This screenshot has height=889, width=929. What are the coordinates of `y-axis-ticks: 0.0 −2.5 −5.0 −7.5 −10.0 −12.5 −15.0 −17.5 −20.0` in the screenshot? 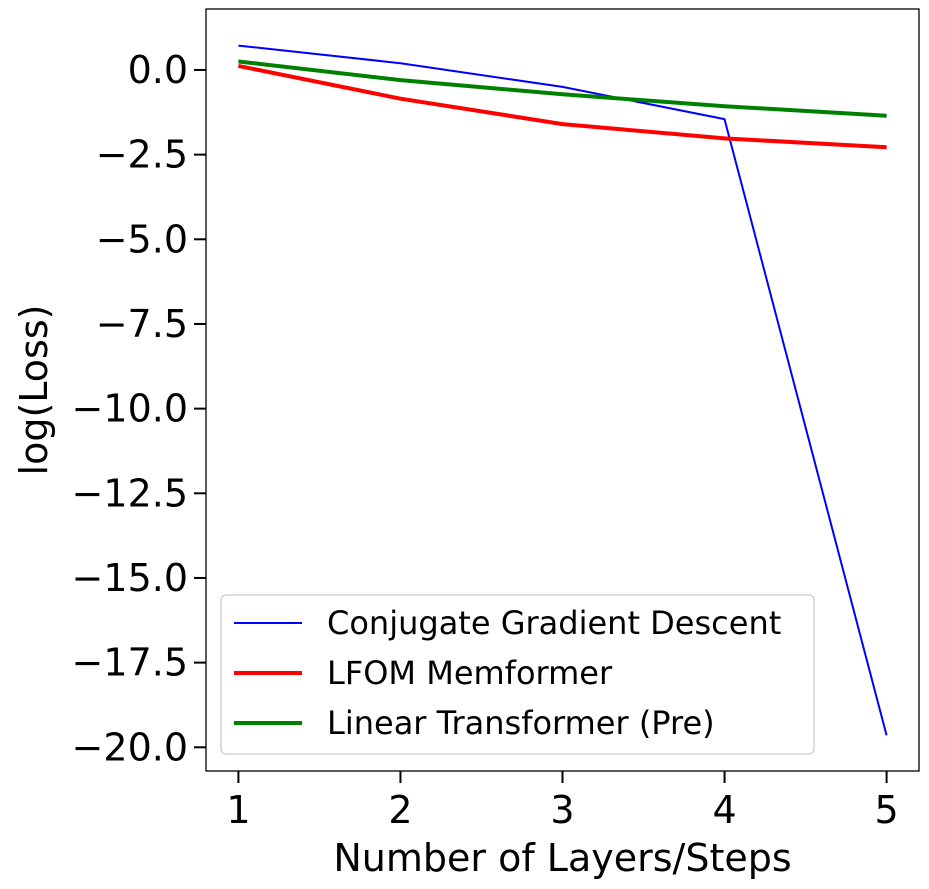 It's located at (139, 408).